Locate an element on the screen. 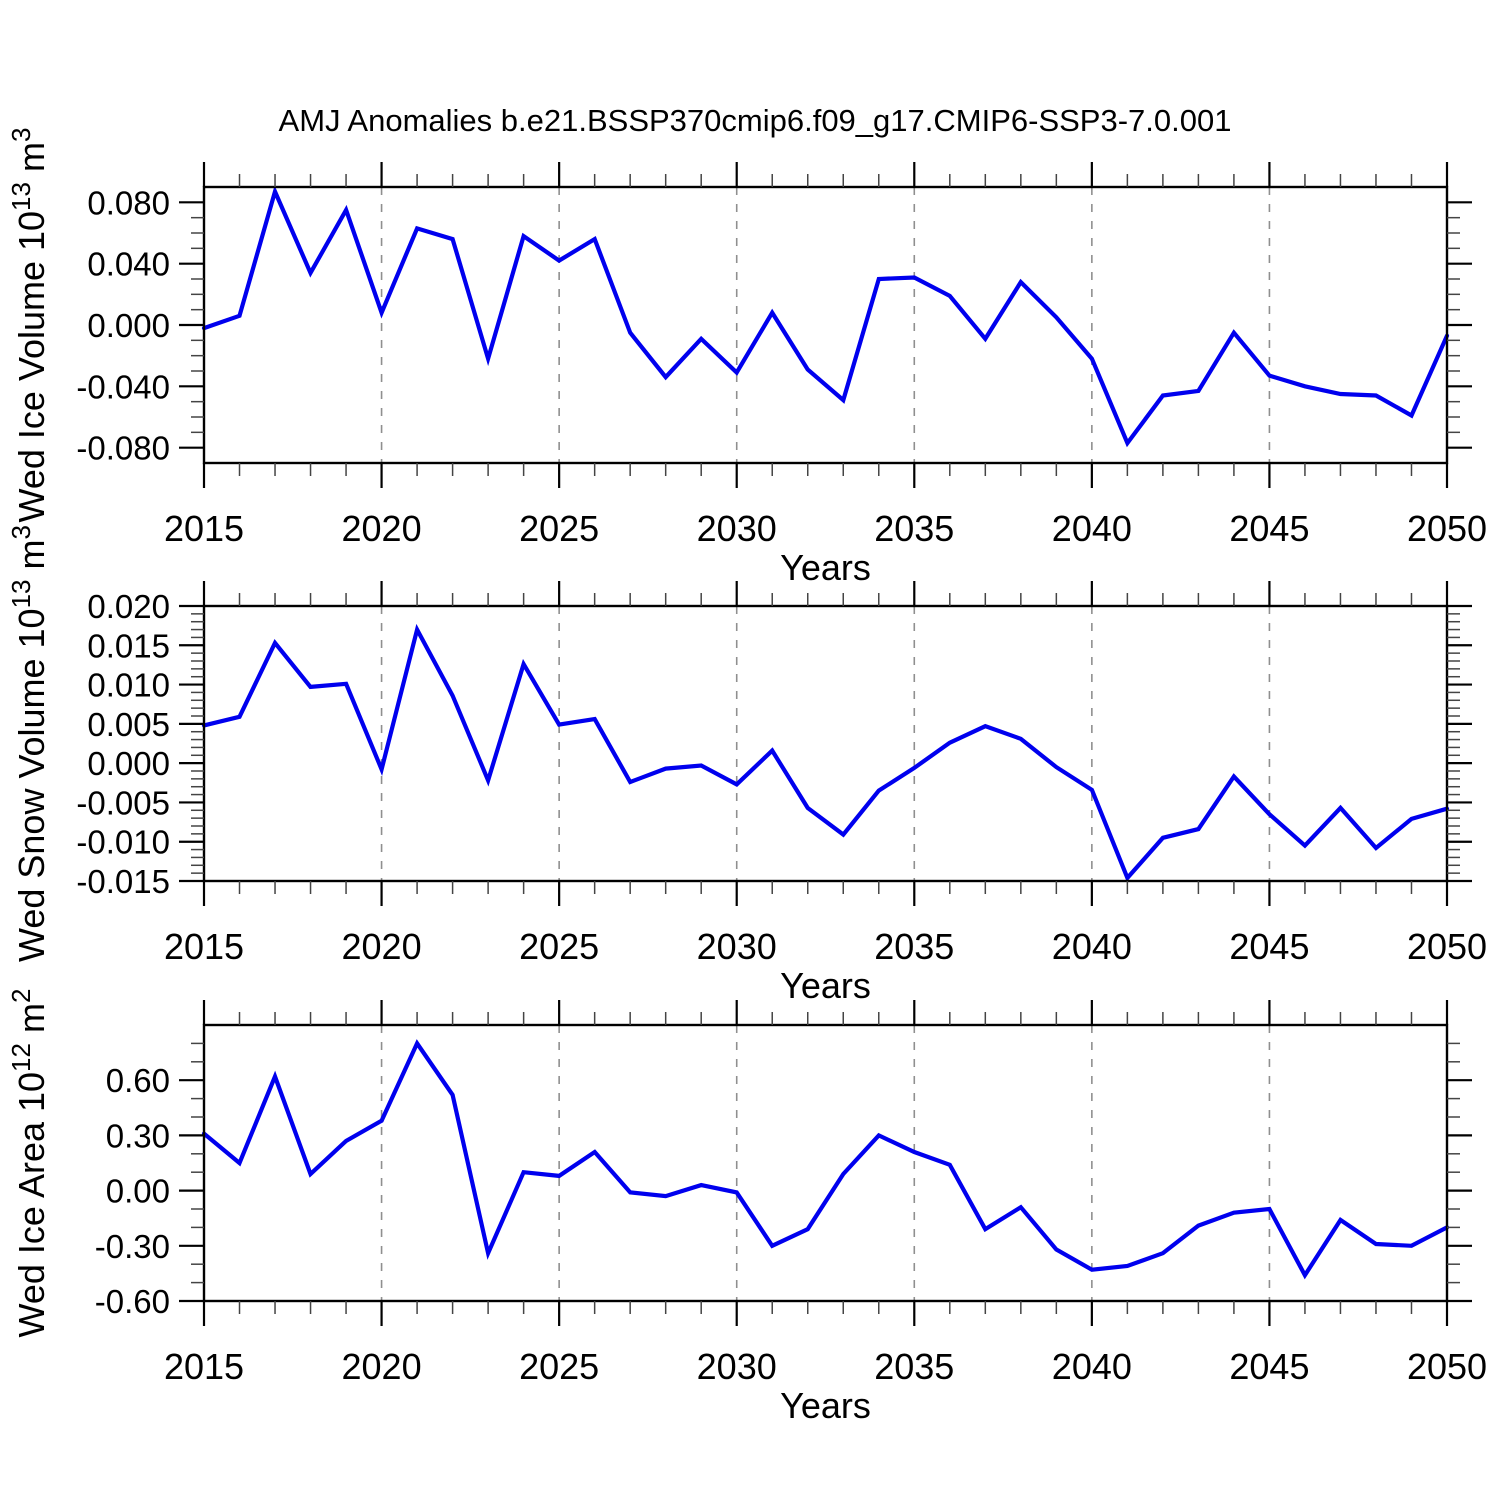 The image size is (1500, 1500). y-tick-label: 0.60 is located at coordinates (138, 1080).